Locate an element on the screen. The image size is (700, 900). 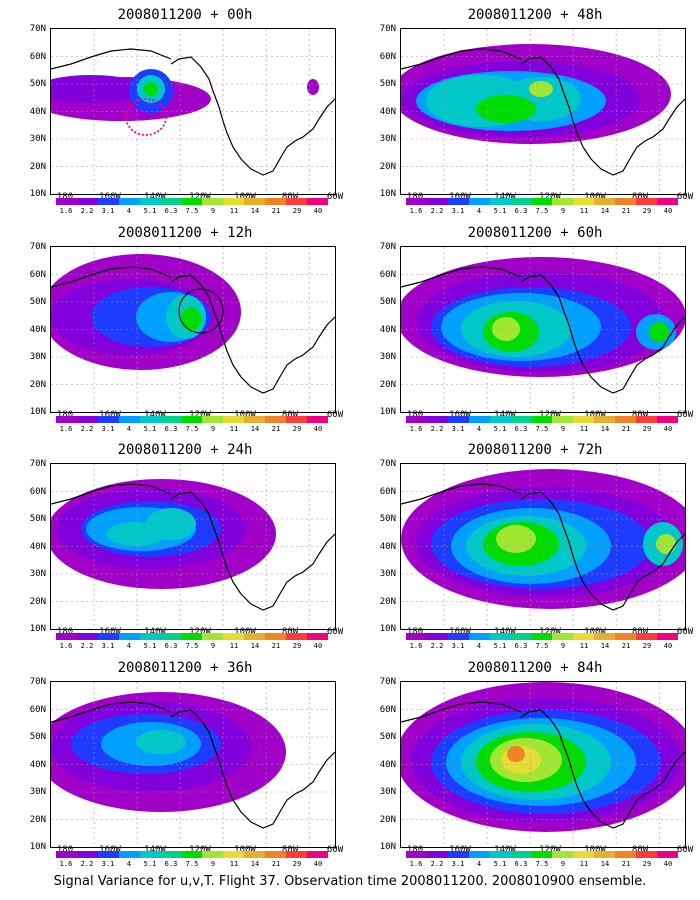
lon-label: 60W is located at coordinates (335, 632).